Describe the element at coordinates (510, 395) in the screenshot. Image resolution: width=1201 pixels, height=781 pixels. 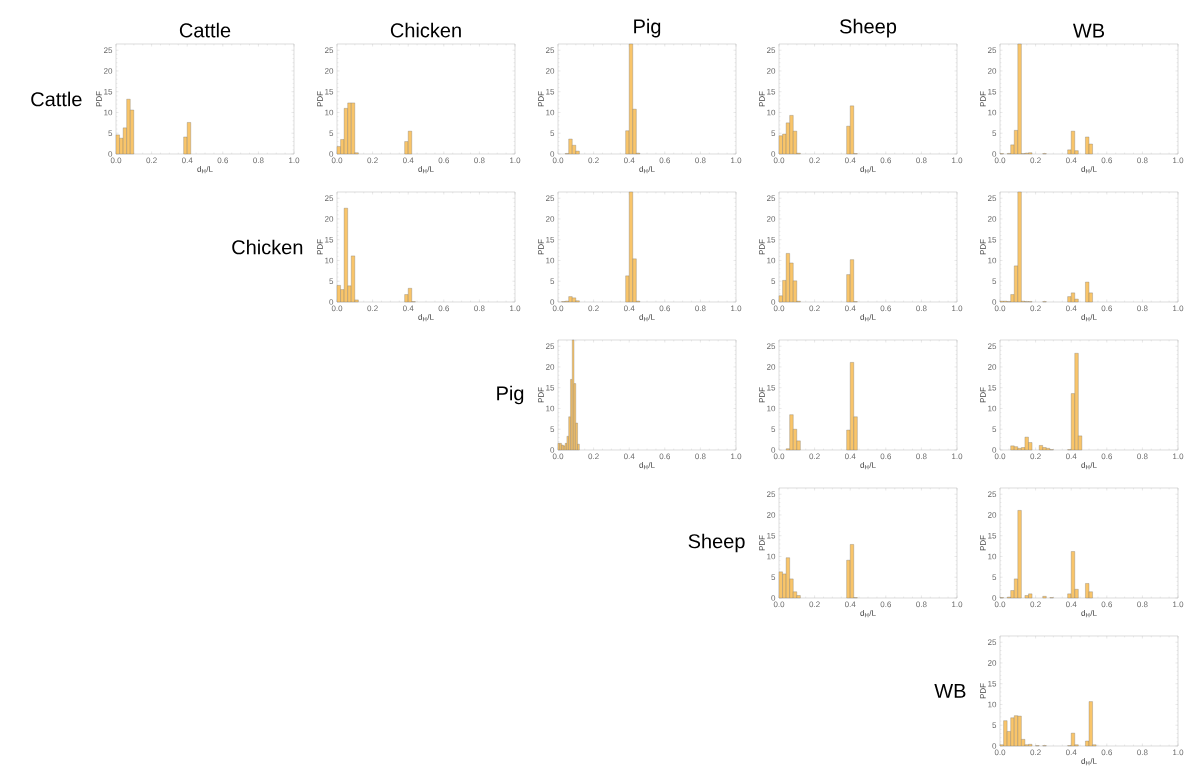
I see `text: Pig` at that location.